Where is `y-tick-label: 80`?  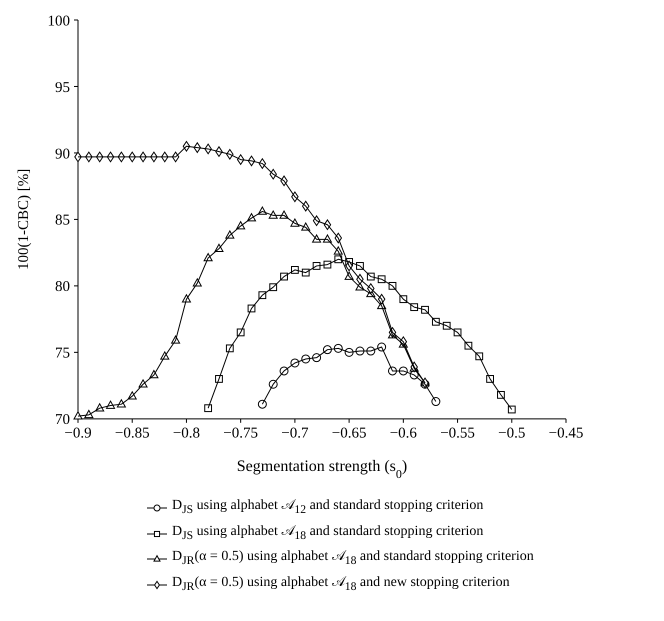
y-tick-label: 80 is located at coordinates (62, 287).